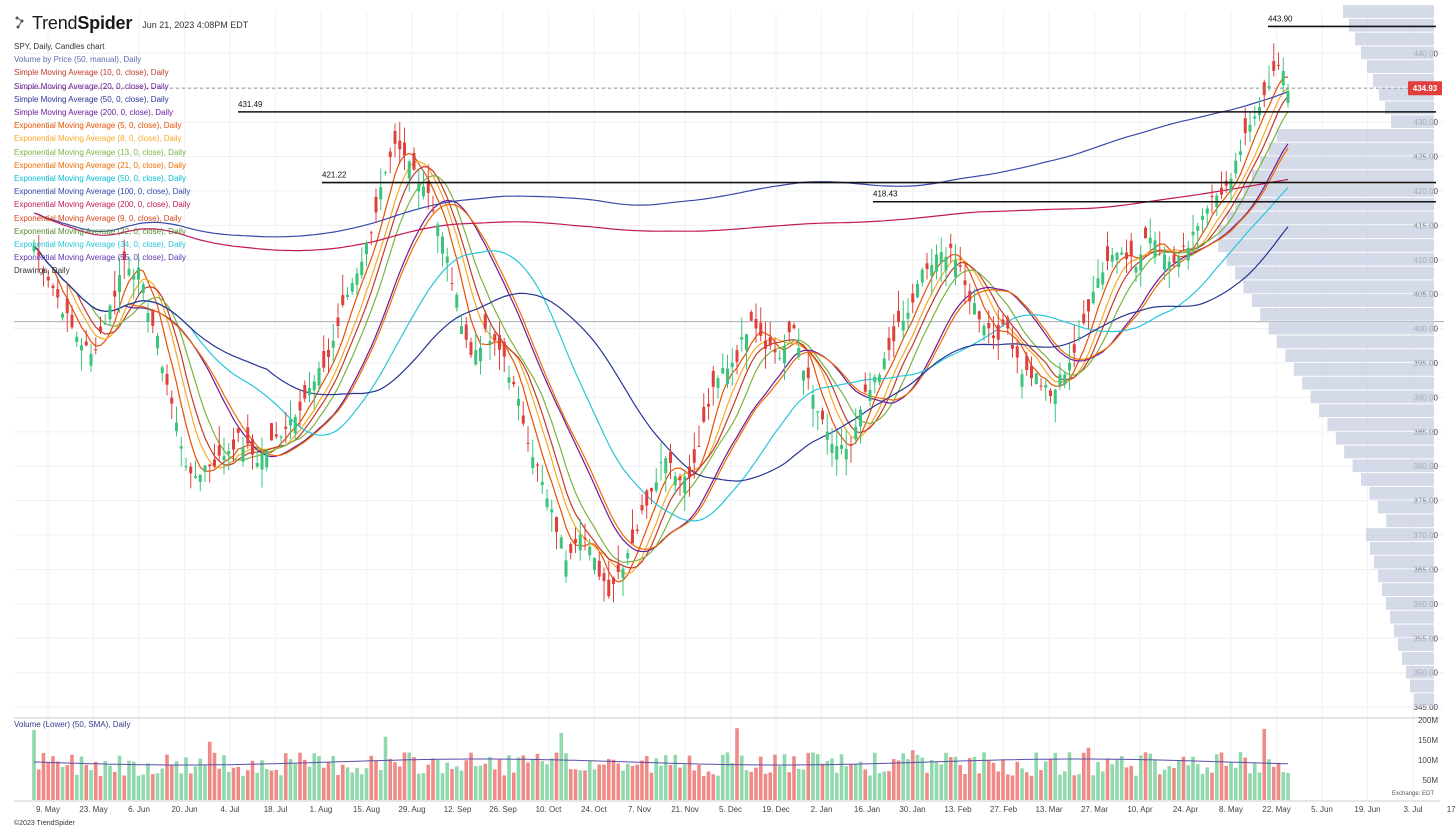 The height and width of the screenshot is (831, 1456). I want to click on x-tick-label: 13. Mar, so click(1048, 809).